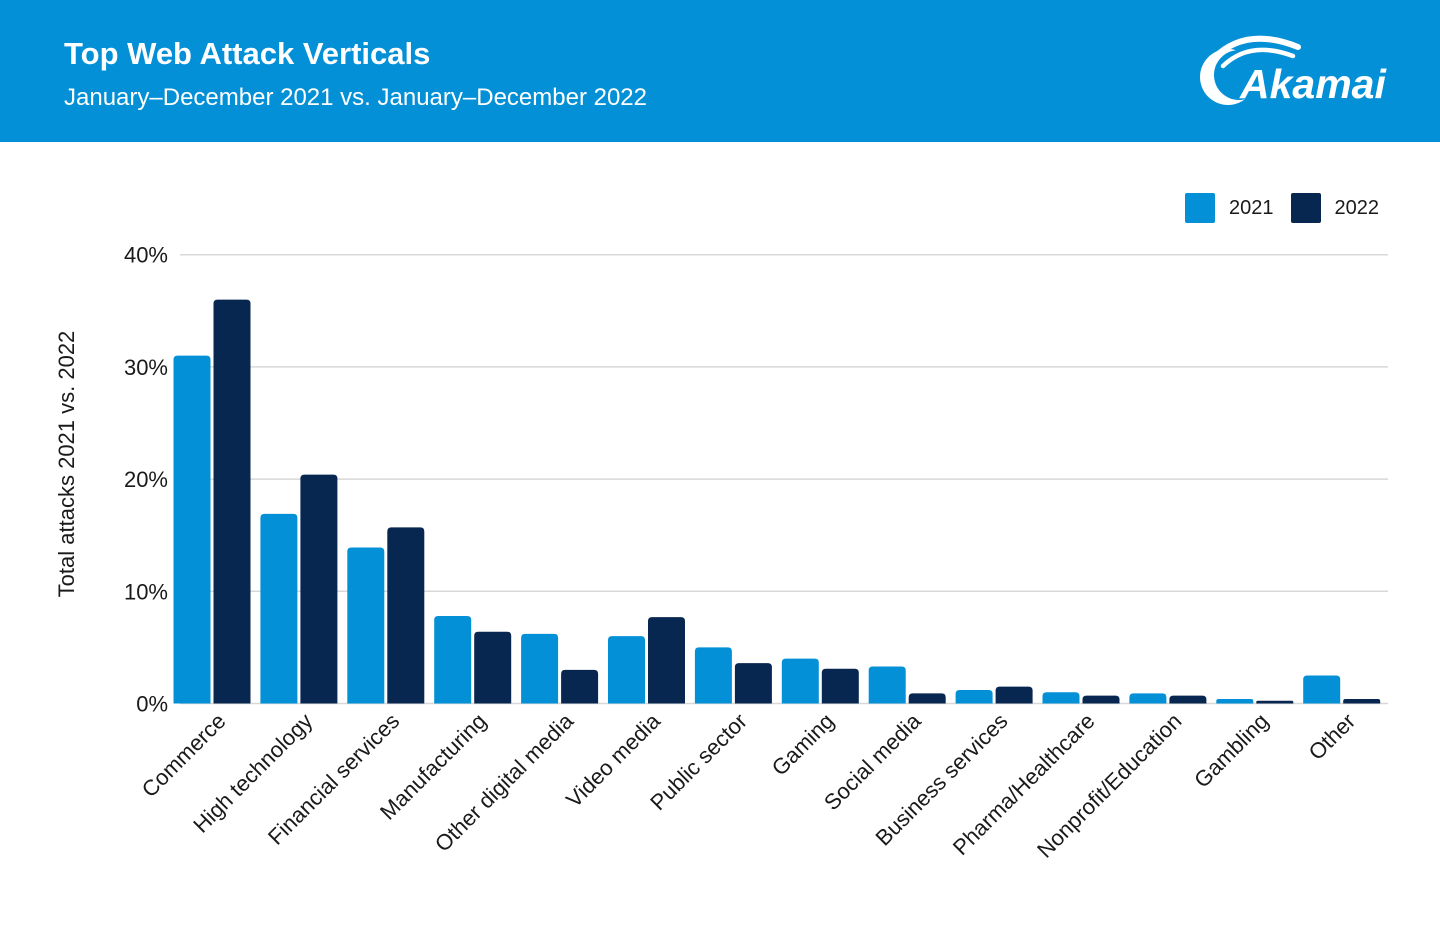 This screenshot has width=1440, height=925. Describe the element at coordinates (1275, 702) in the screenshot. I see `bar-2022-gambling` at that location.